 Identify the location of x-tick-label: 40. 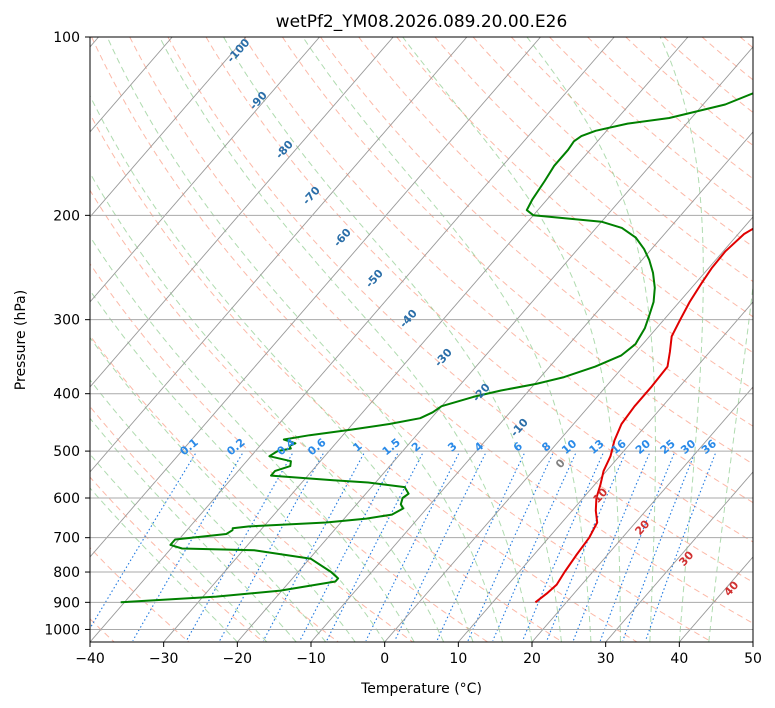
(679, 659).